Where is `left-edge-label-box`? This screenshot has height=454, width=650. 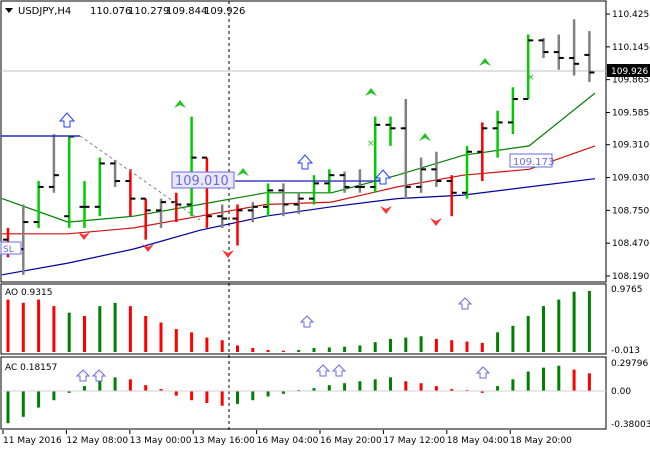 left-edge-label-box is located at coordinates (11, 248).